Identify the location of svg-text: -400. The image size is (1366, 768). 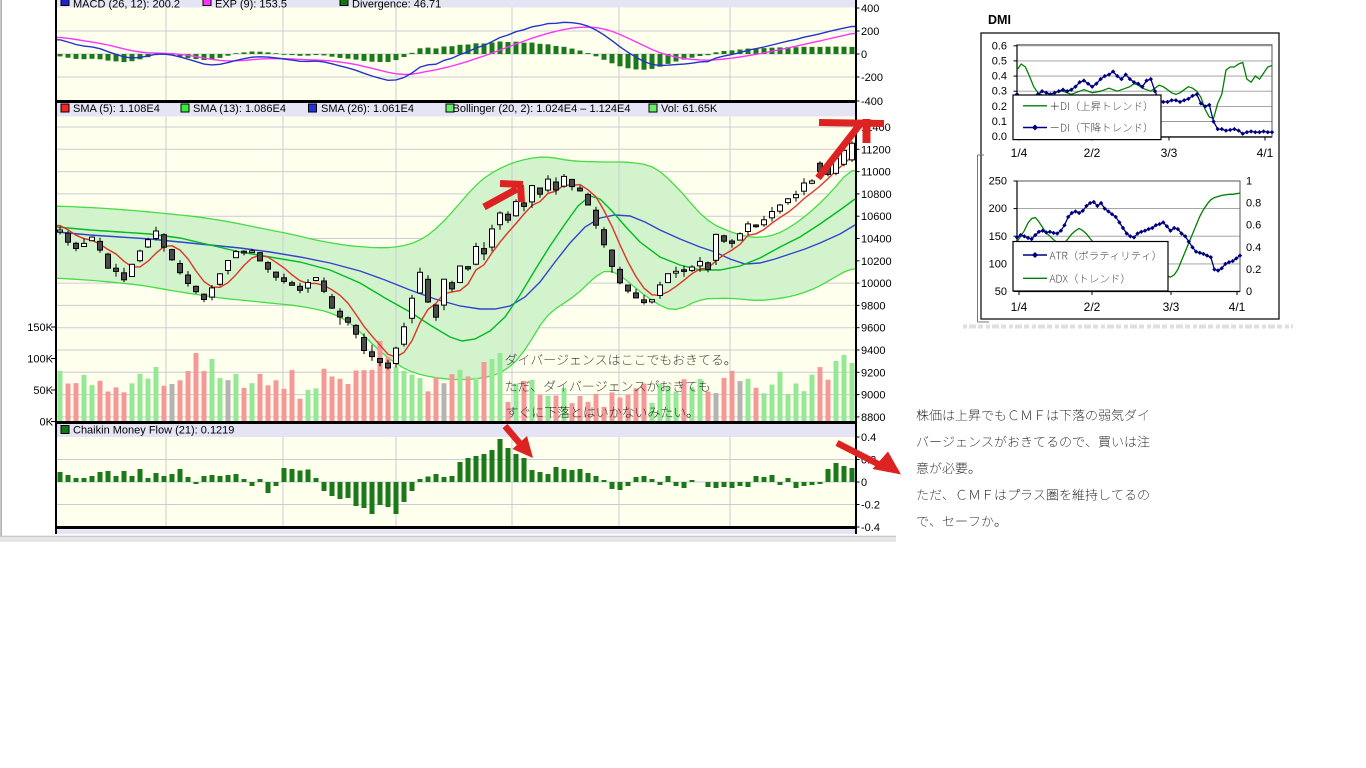
(872, 102).